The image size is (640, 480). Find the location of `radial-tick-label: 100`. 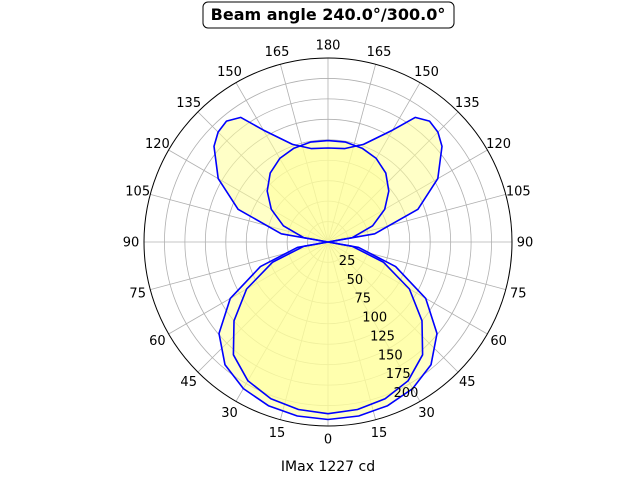

radial-tick-label: 100 is located at coordinates (374, 318).